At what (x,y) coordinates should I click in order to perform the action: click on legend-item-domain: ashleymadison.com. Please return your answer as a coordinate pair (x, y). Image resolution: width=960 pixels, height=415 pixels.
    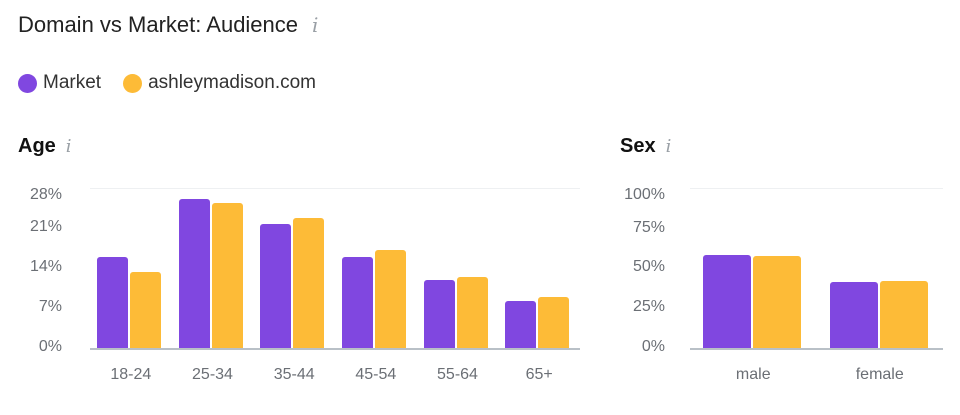
    Looking at the image, I should click on (219, 83).